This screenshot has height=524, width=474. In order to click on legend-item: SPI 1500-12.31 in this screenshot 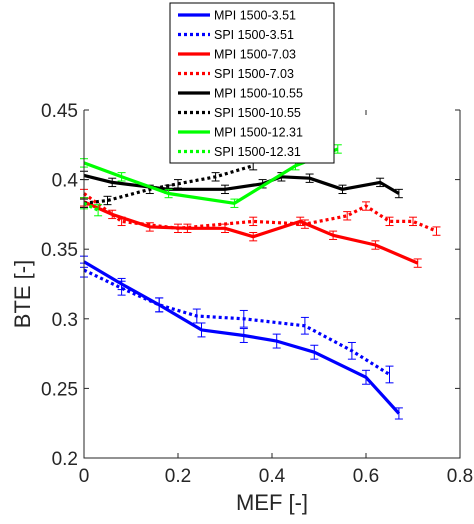, I will do `click(239, 152)`.